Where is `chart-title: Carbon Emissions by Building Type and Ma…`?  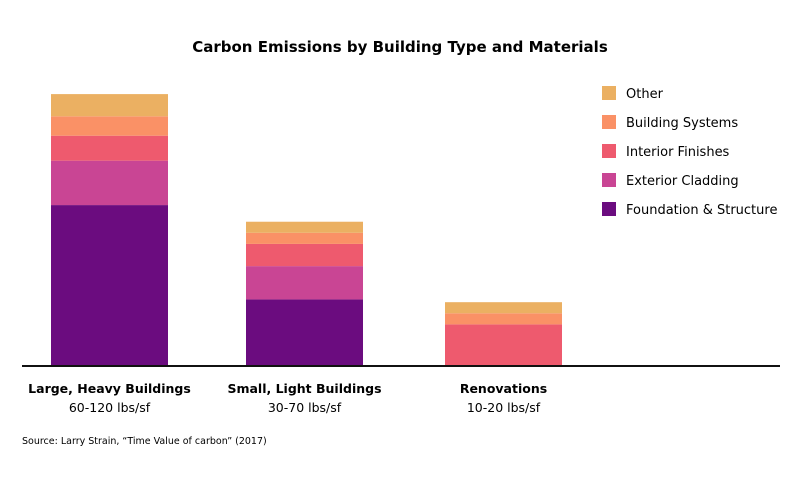 chart-title: Carbon Emissions by Building Type and Ma… is located at coordinates (400, 47).